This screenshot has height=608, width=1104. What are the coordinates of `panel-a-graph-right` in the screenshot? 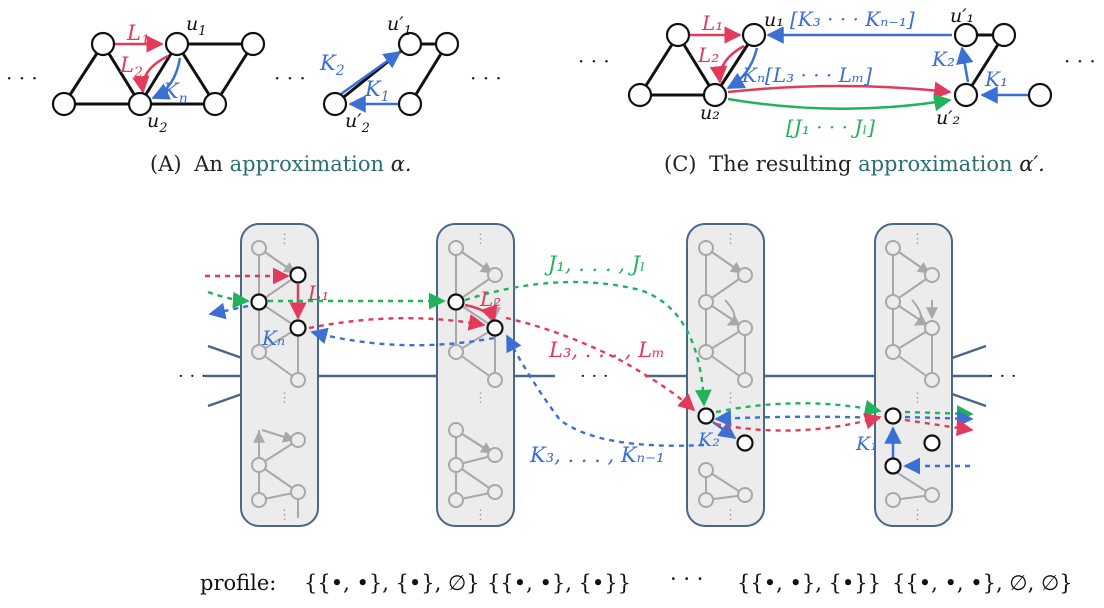 It's located at (391, 74).